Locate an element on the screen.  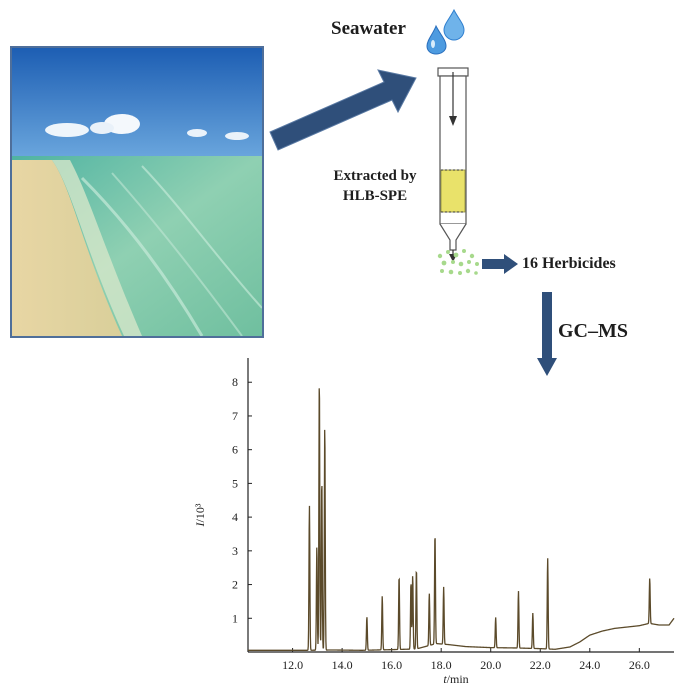
water-droplet-icon is located at coordinates (445, 31).